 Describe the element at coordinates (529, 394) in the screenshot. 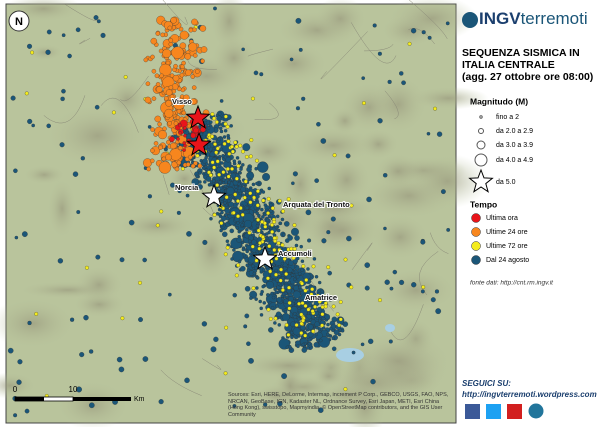

I see `follow-url: http://ingvterremoti.wordpress.com` at that location.